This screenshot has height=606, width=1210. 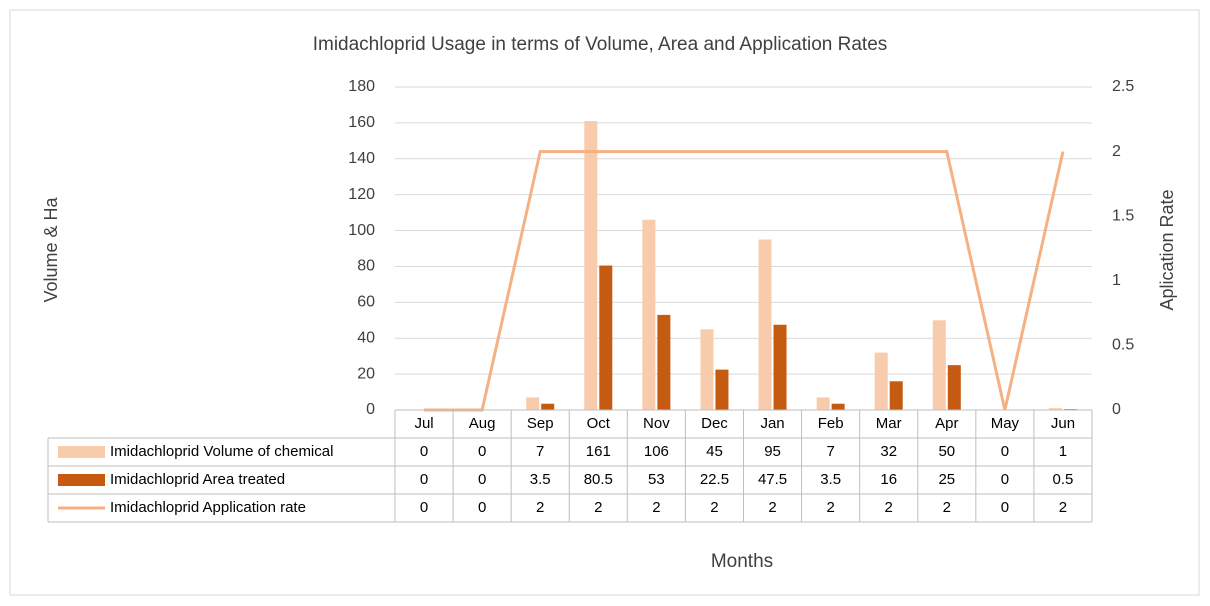 What do you see at coordinates (598, 451) in the screenshot?
I see `table-cell: 161` at bounding box center [598, 451].